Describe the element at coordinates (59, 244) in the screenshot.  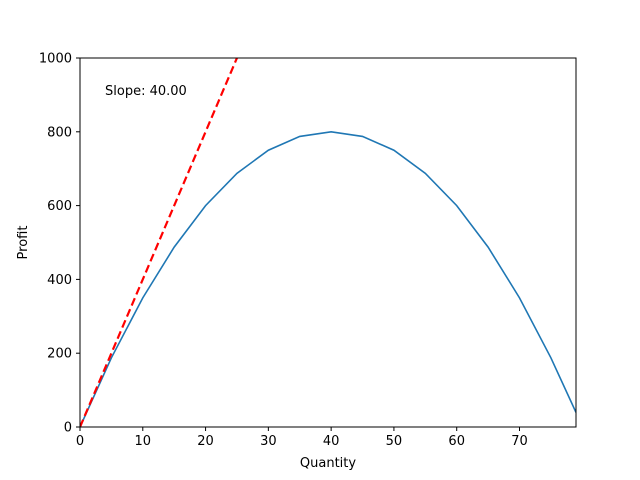
I see `y-axis: 0 200 400 600 800 1000` at that location.